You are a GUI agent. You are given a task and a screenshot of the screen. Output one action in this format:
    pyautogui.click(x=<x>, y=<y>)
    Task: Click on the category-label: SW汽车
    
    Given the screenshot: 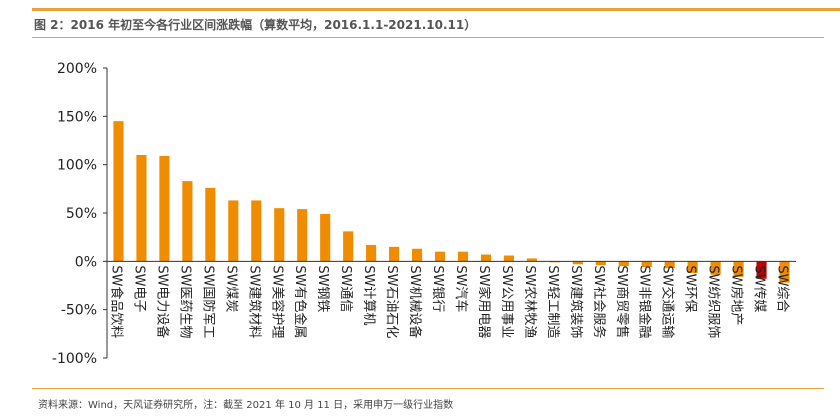 What is the action you would take?
    pyautogui.click(x=461, y=288)
    